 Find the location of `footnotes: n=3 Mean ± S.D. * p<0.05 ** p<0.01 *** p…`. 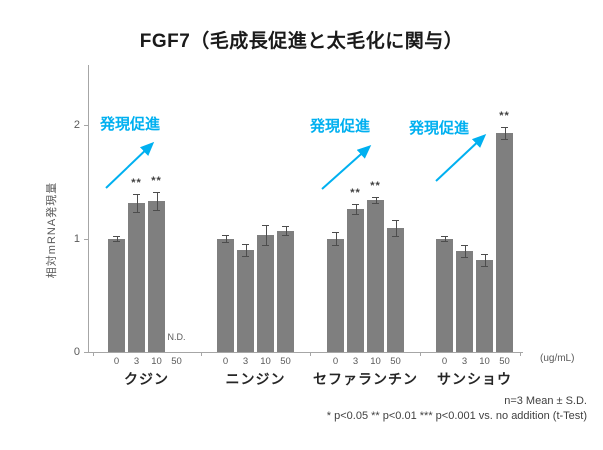

footnotes: n=3 Mean ± S.D. * p<0.05 ** p<0.01 *** p… is located at coordinates (457, 409).